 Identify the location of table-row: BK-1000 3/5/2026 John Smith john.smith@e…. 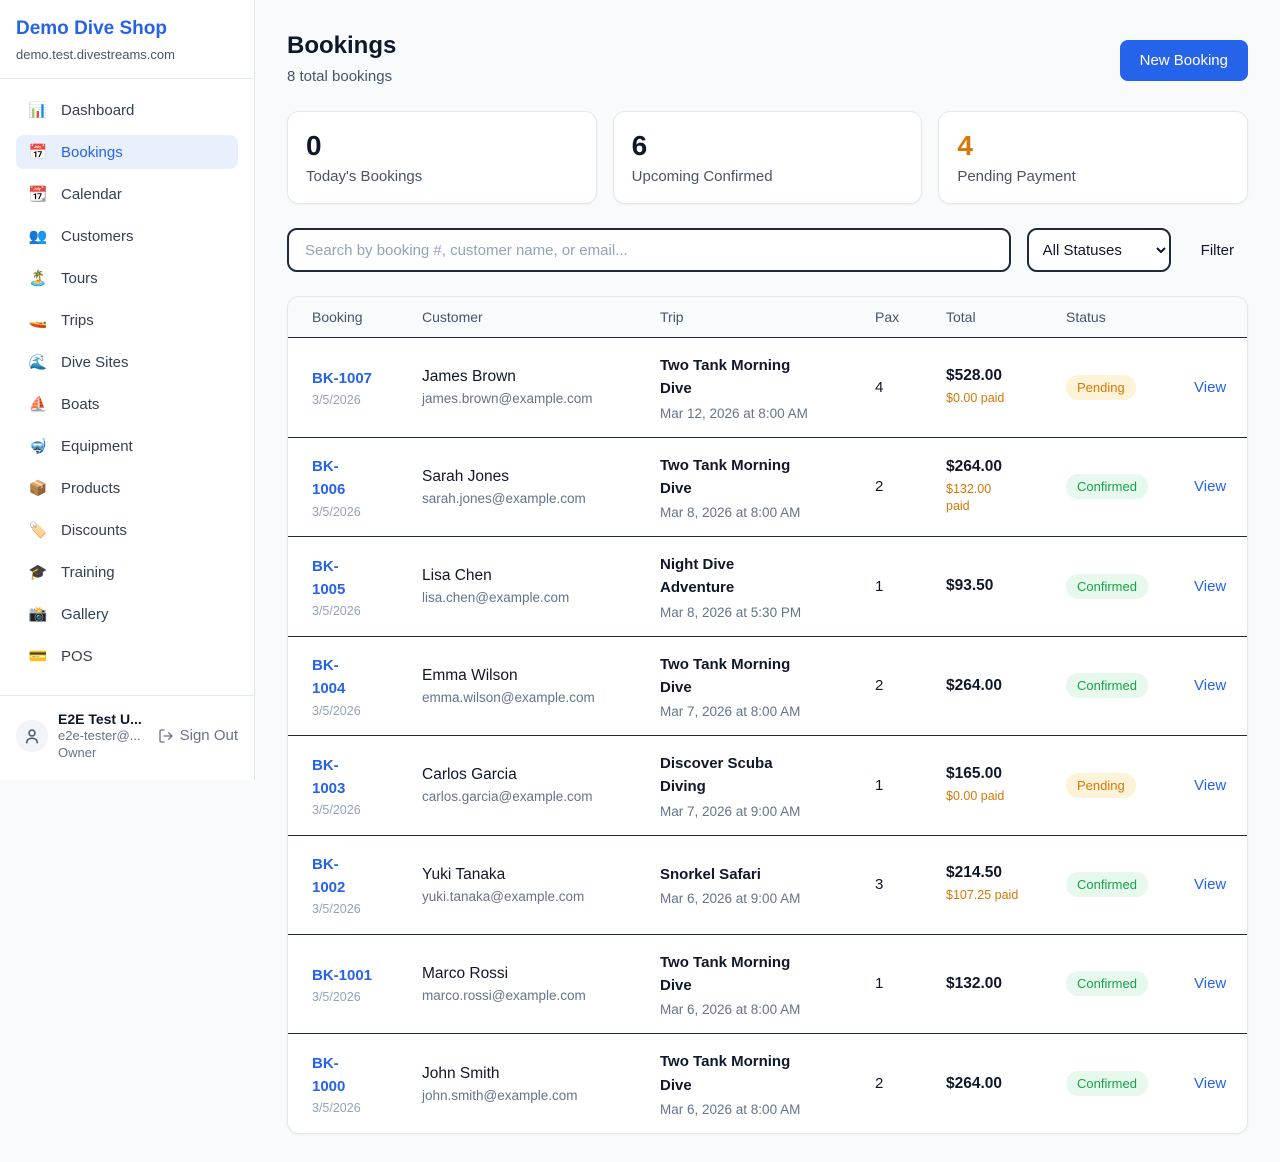
(767, 1083).